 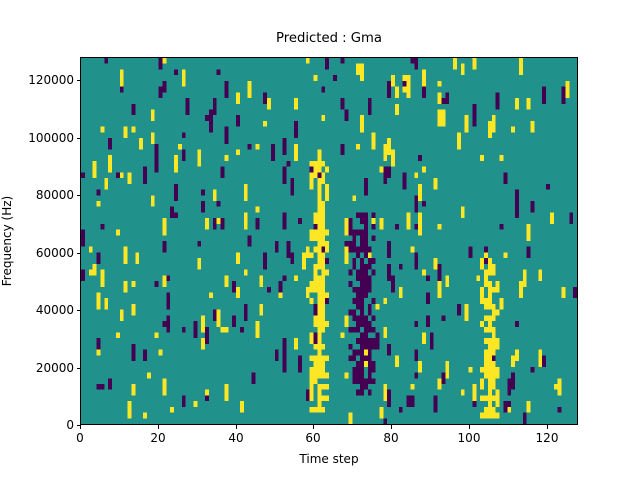 I want to click on y-tick-label: 100000, so click(x=51, y=138).